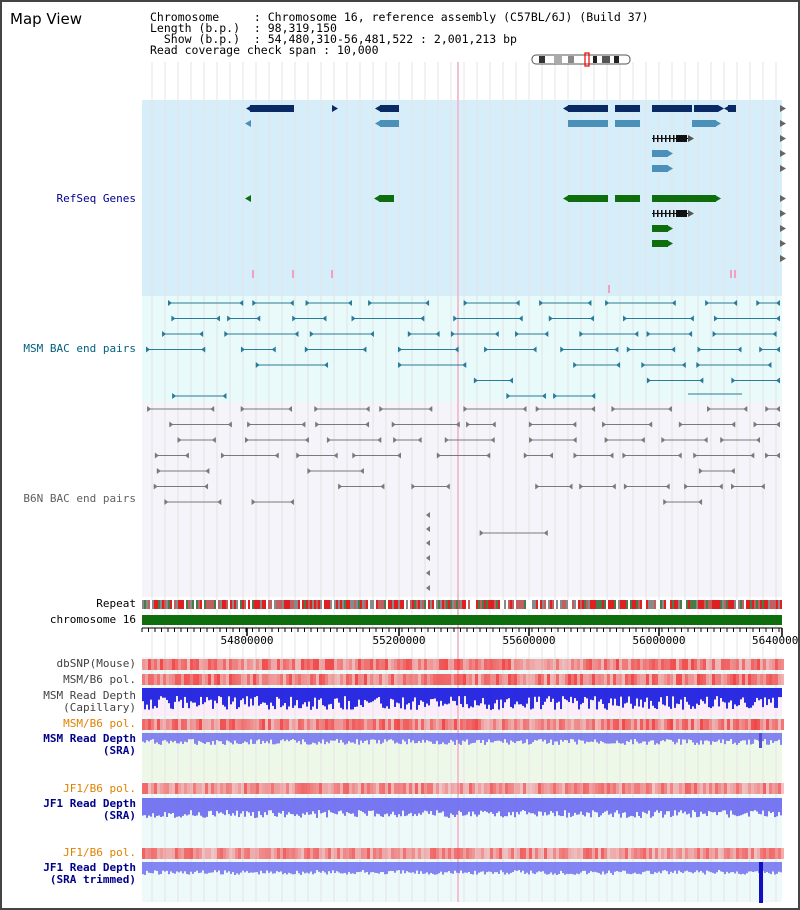  Describe the element at coordinates (79, 498) in the screenshot. I see `track-label-b6n-bac: B6N BAC end pairs` at that location.